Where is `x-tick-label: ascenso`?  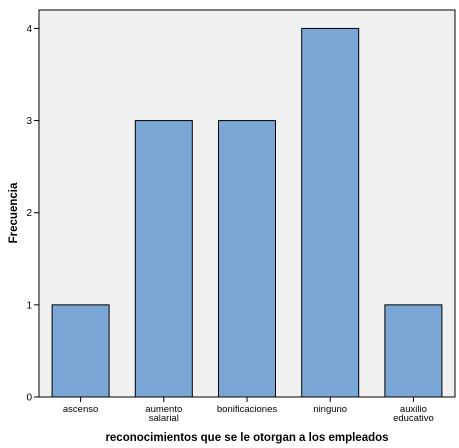 x-tick-label: ascenso is located at coordinates (80, 409).